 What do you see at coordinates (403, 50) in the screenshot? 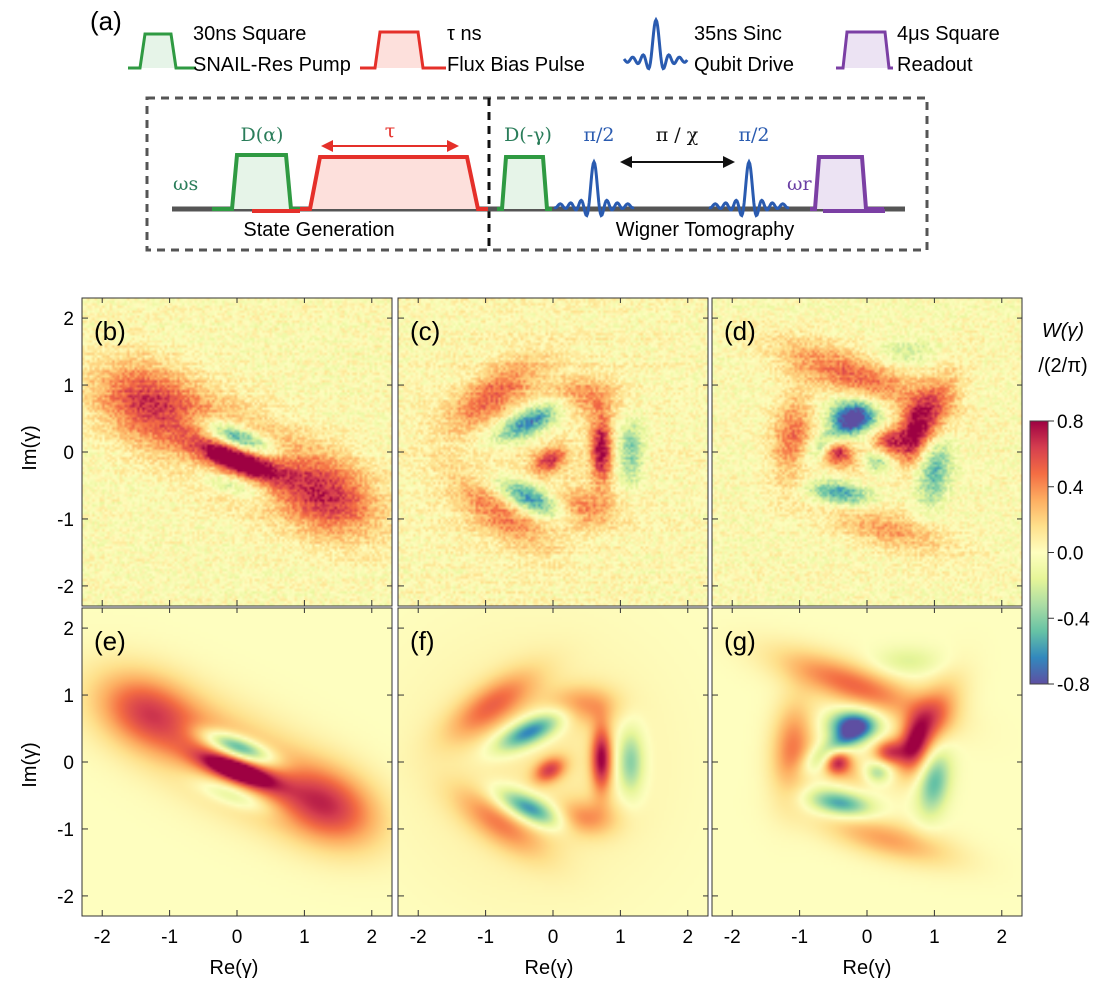
I see `flux-pulse-icon` at bounding box center [403, 50].